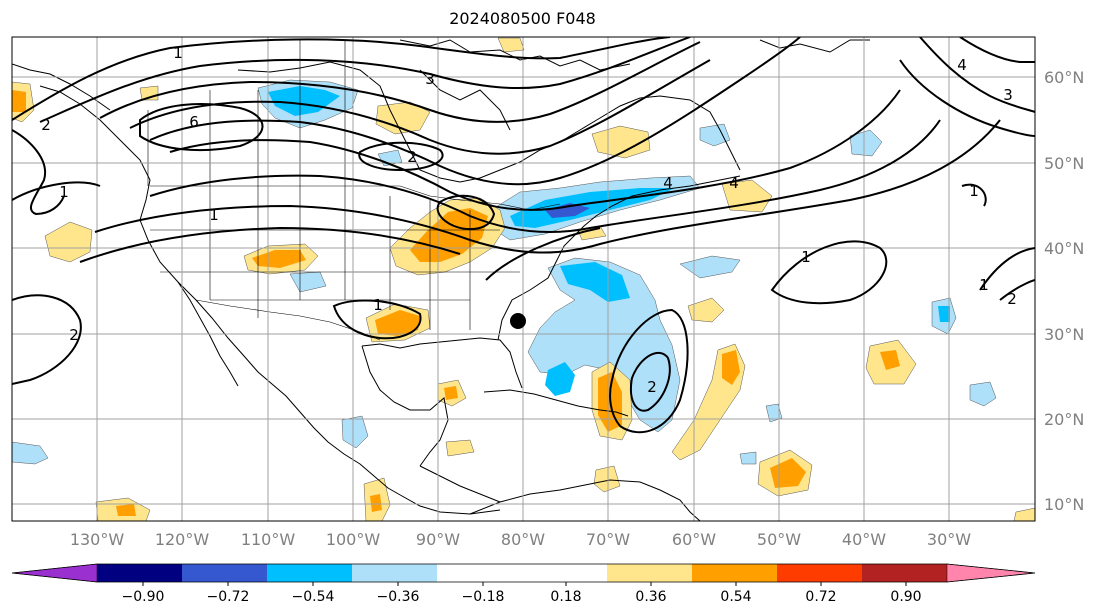 The height and width of the screenshot is (615, 1105). I want to click on lon-label: 110°W, so click(268, 539).